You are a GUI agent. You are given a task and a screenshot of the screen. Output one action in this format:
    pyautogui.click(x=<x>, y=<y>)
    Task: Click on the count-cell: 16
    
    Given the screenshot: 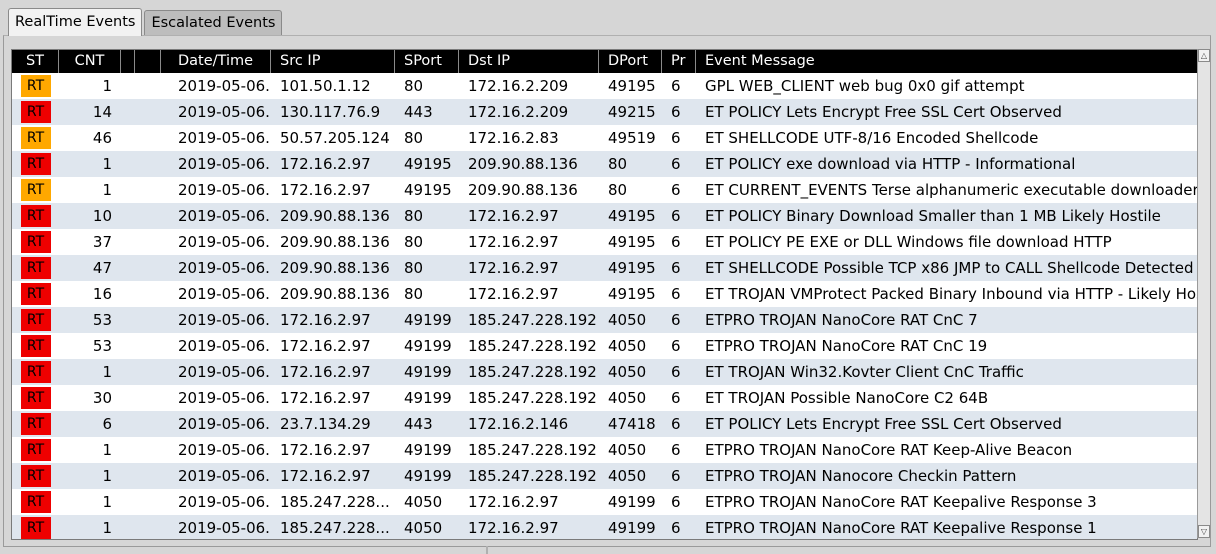 What is the action you would take?
    pyautogui.click(x=102, y=294)
    